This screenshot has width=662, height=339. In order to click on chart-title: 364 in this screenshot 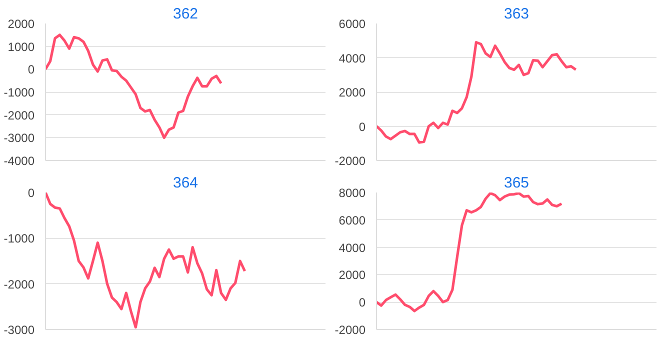, I will do `click(185, 183)`.